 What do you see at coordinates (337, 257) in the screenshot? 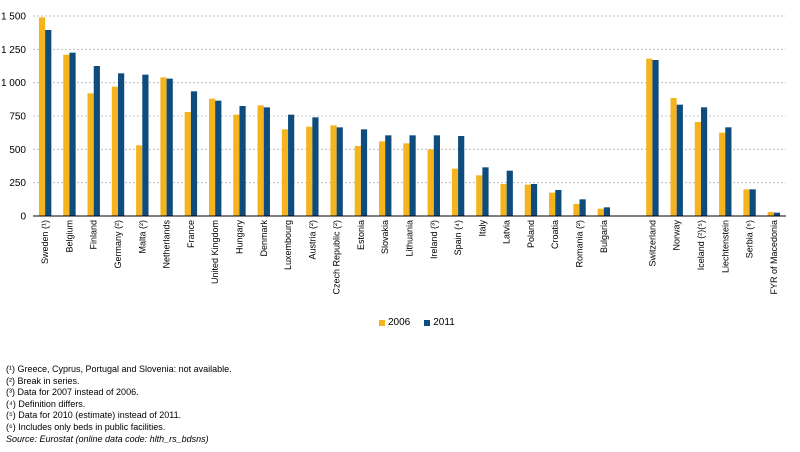
I see `x-tick-label: Czech Republic (²)` at bounding box center [337, 257].